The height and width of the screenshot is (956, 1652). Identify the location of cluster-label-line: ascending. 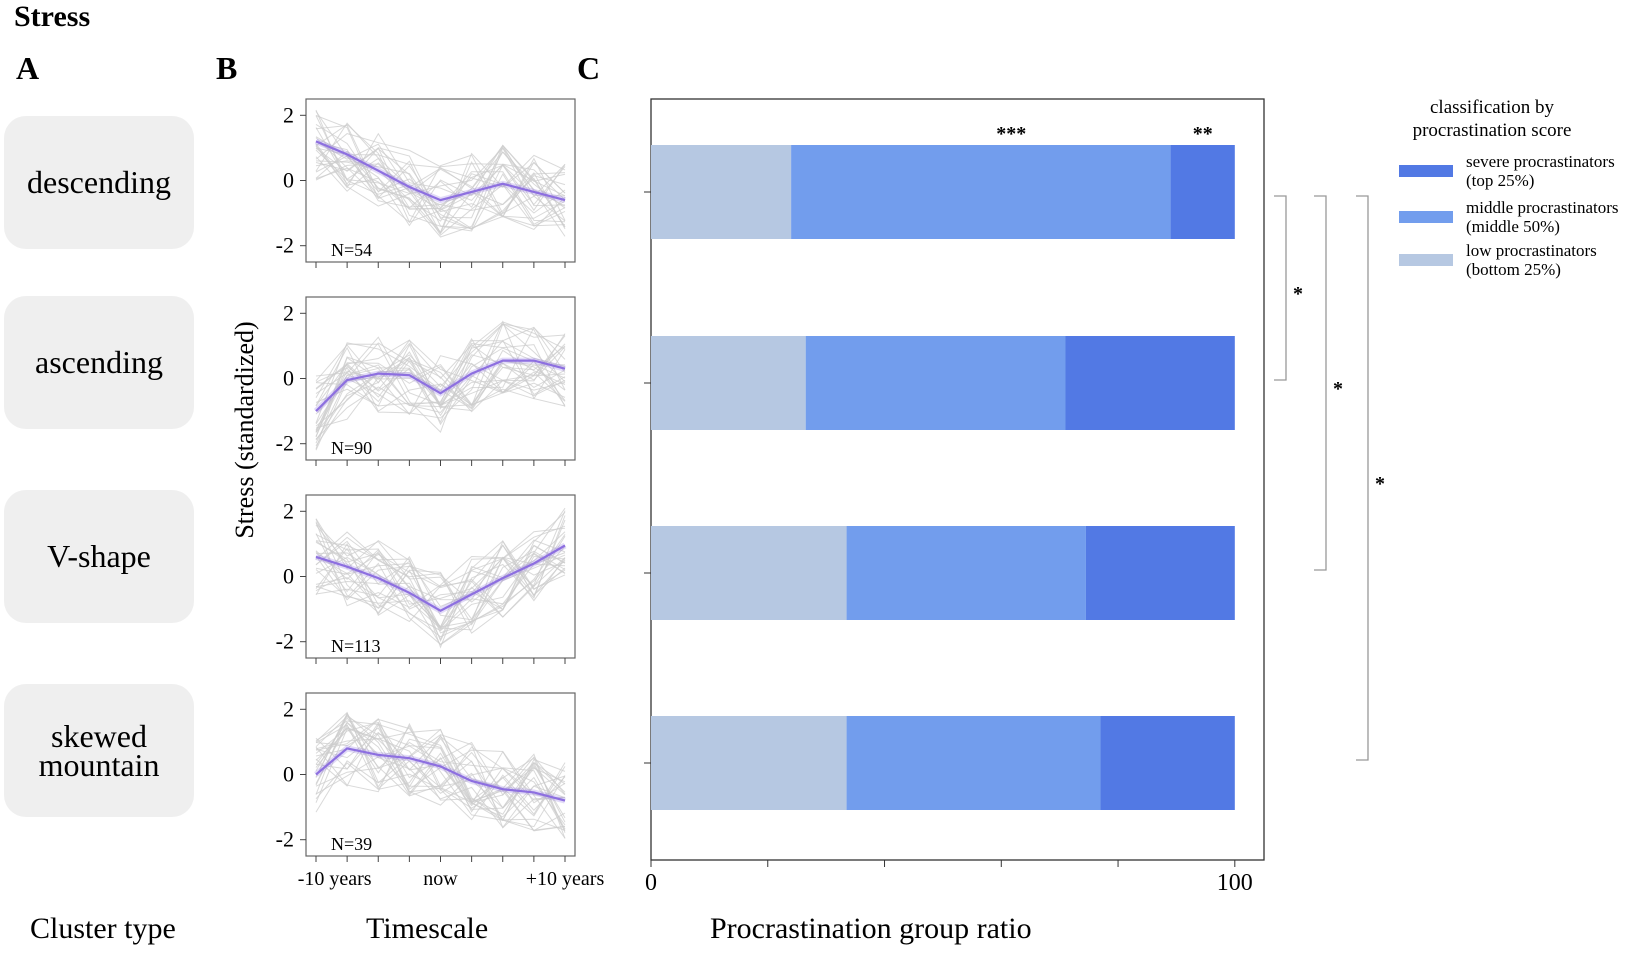
(99, 362).